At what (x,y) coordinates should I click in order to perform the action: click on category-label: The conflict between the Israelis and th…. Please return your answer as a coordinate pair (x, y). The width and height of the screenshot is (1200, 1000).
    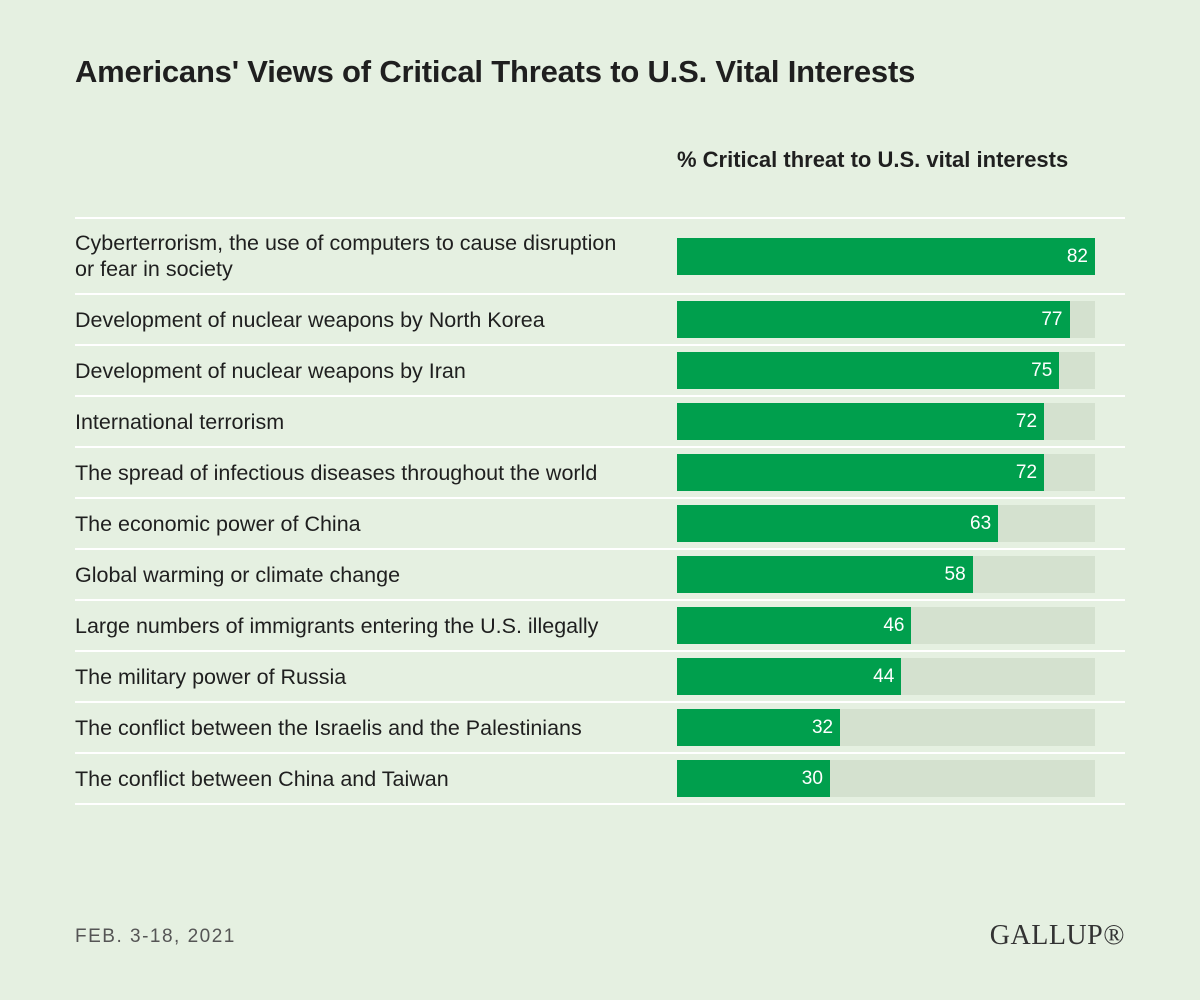
    Looking at the image, I should click on (328, 727).